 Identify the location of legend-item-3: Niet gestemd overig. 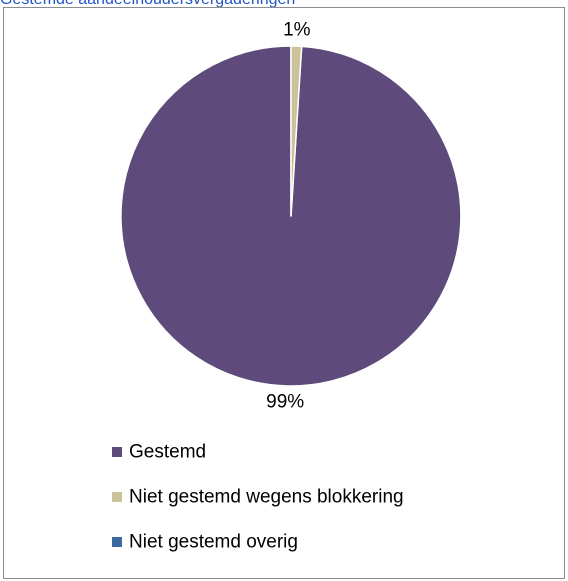
(205, 542).